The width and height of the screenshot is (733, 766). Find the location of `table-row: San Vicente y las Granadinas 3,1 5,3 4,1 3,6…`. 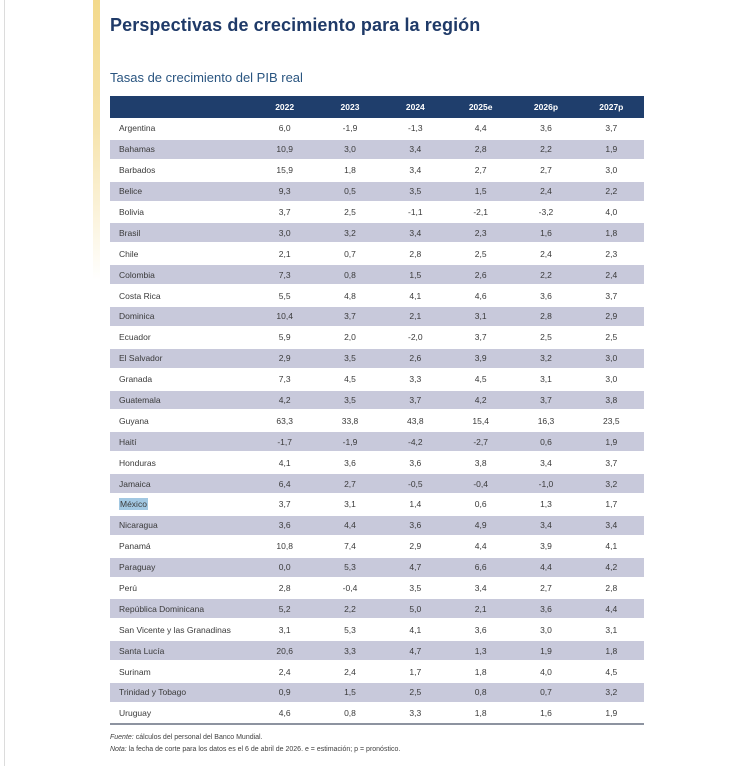

table-row: San Vicente y las Granadinas 3,1 5,3 4,1 3,6… is located at coordinates (377, 629).